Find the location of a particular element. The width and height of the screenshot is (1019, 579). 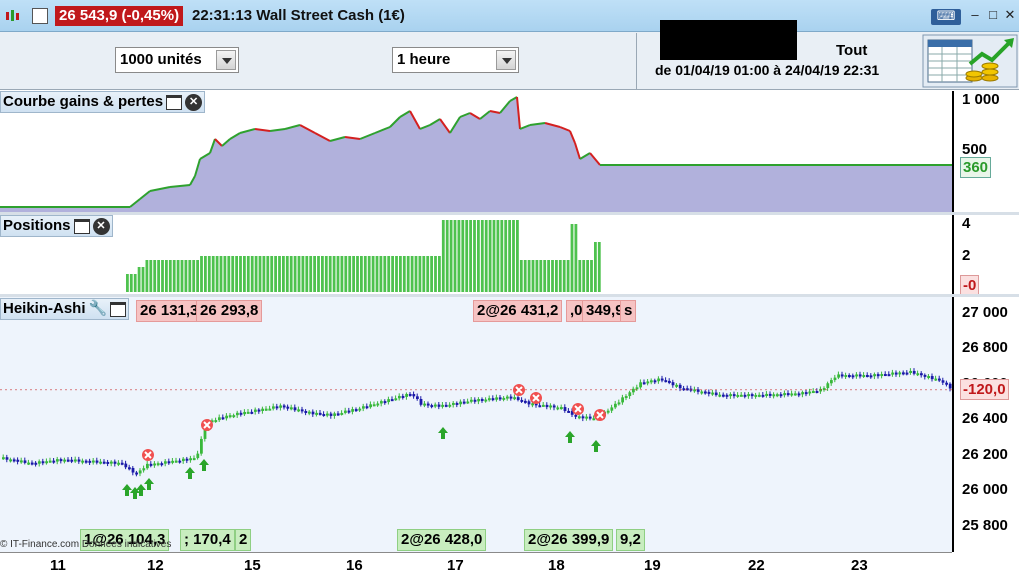

sell-marker-icon is located at coordinates (536, 398).